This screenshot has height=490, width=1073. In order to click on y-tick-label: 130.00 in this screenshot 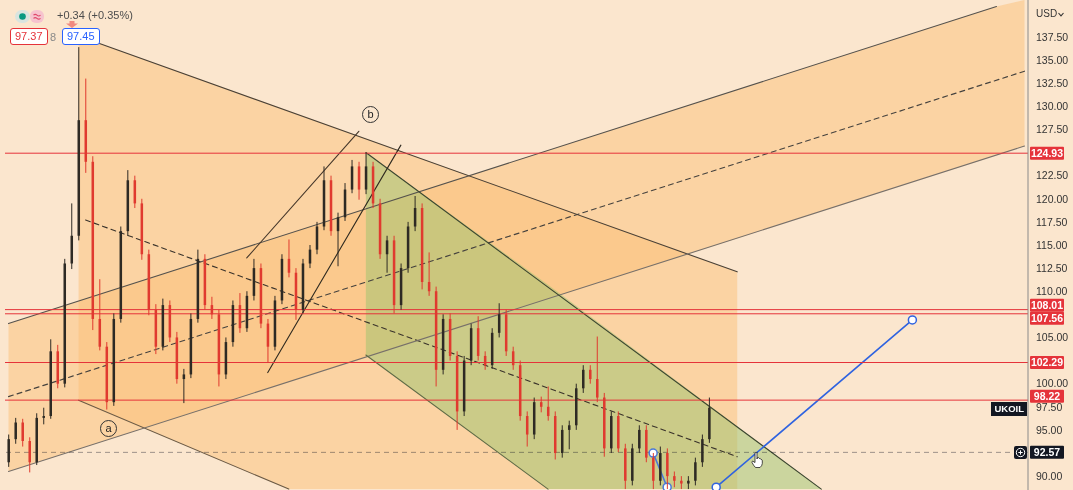, I will do `click(1052, 106)`.